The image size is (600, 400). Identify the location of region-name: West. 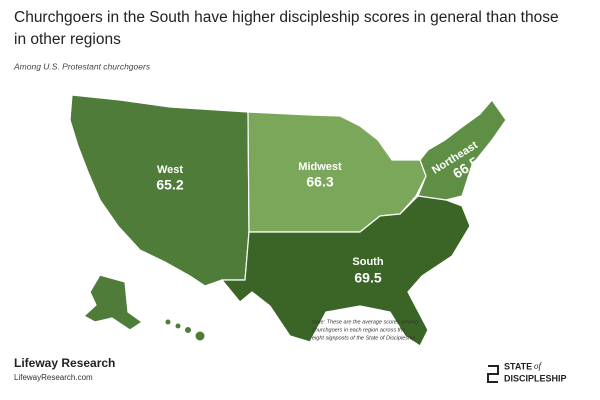
(170, 170).